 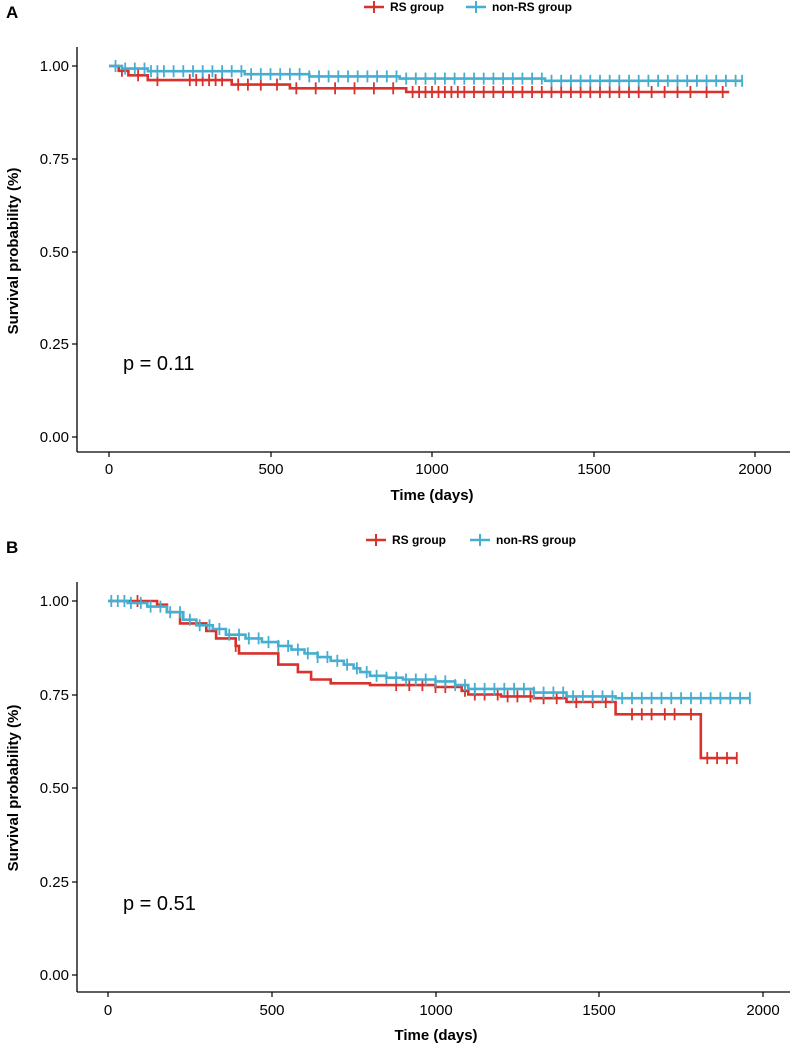 I want to click on panel-a-plot-area, so click(x=426, y=79).